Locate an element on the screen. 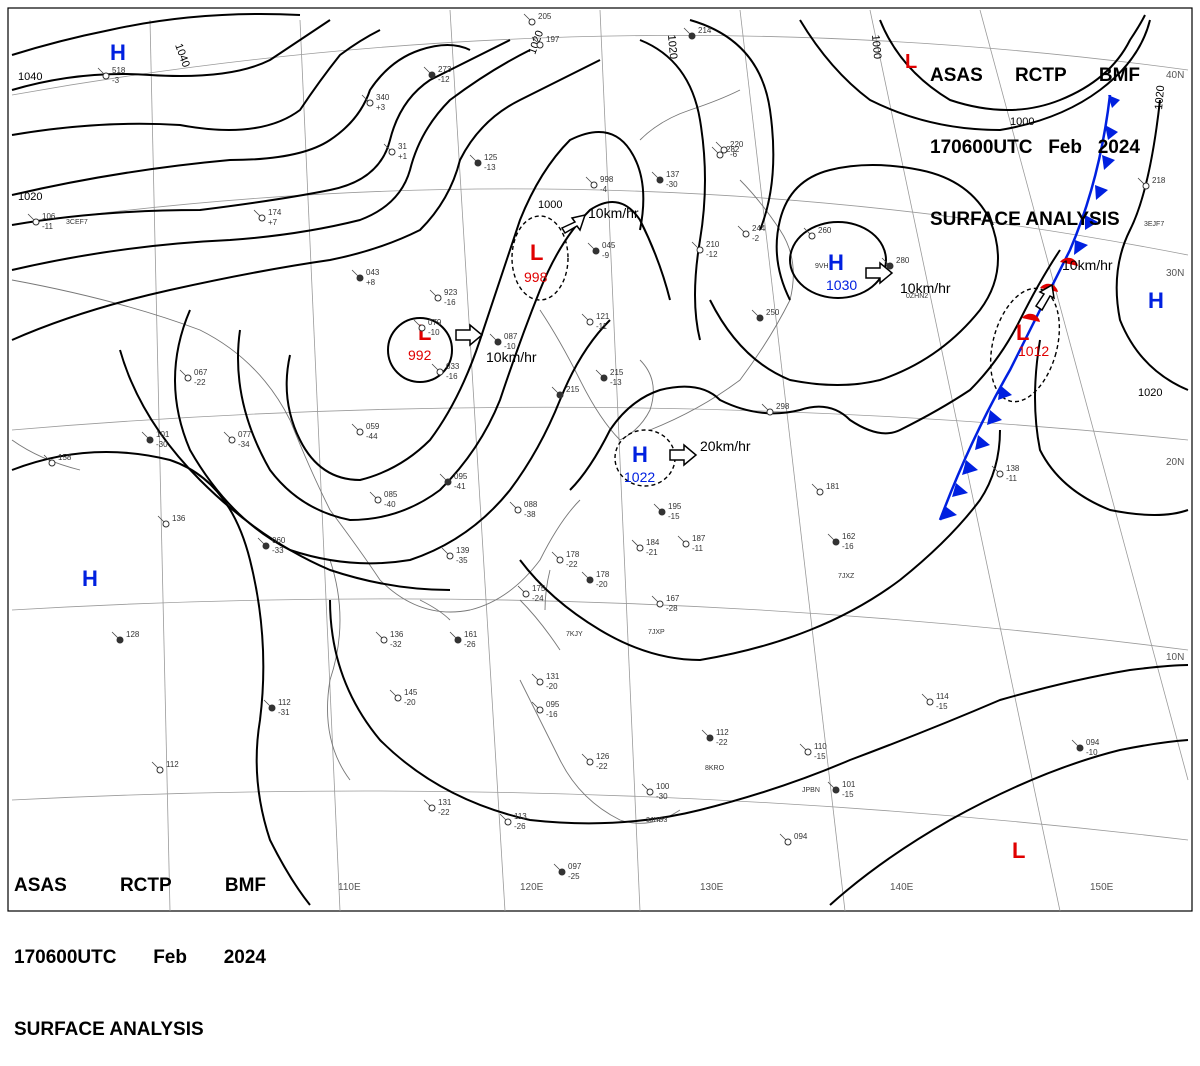 The image size is (1200, 1066). station-plot: 139-35 is located at coordinates (455, 555).